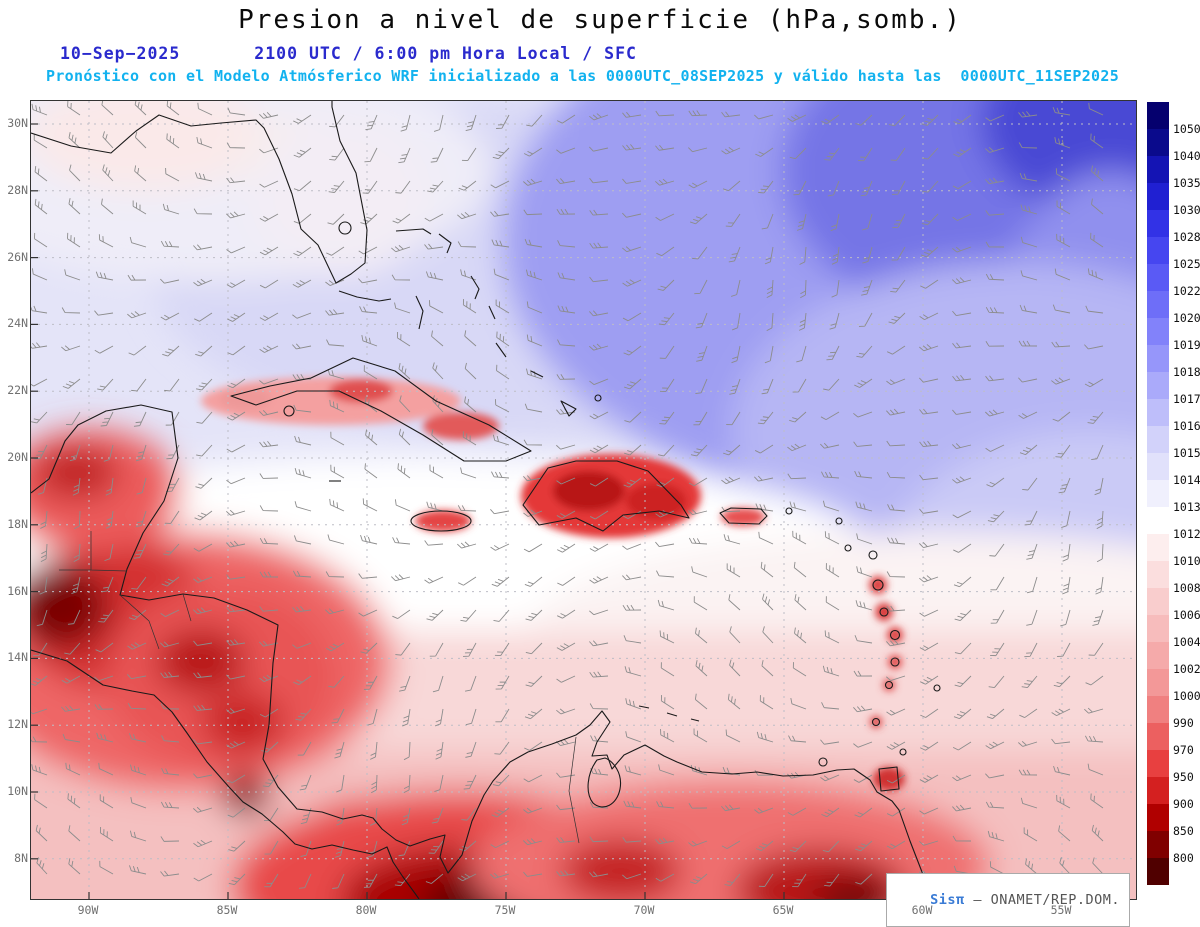  What do you see at coordinates (1042, 900) in the screenshot?
I see `credit-text: — ONAMET/REP.DOM.` at bounding box center [1042, 900].